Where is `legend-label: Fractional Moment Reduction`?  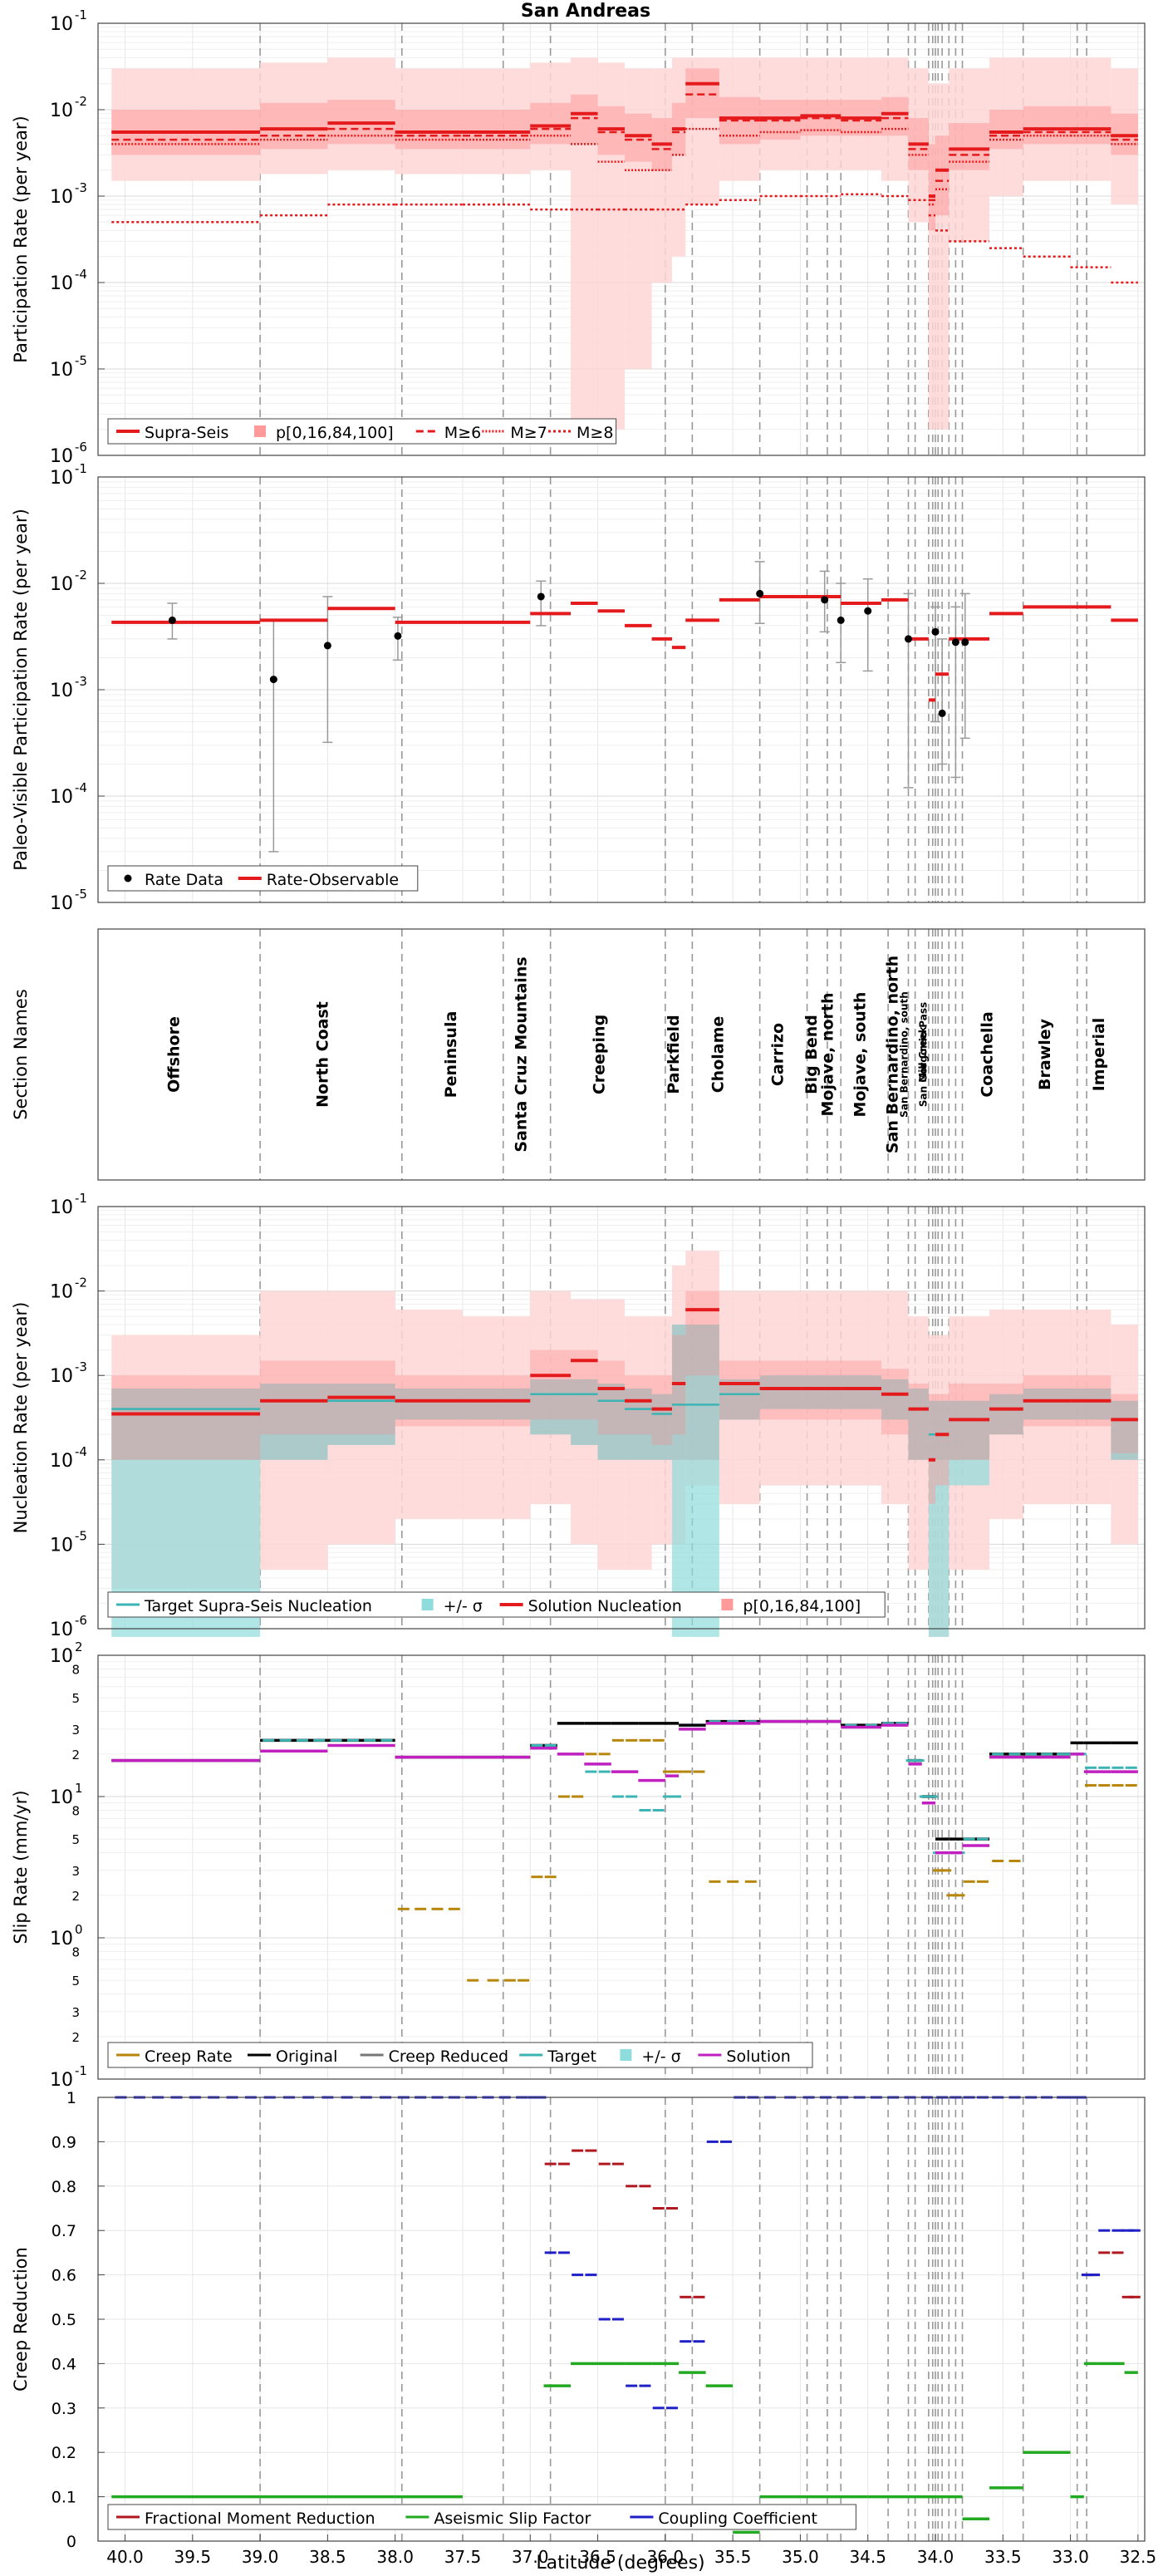
legend-label: Fractional Moment Reduction is located at coordinates (260, 2519).